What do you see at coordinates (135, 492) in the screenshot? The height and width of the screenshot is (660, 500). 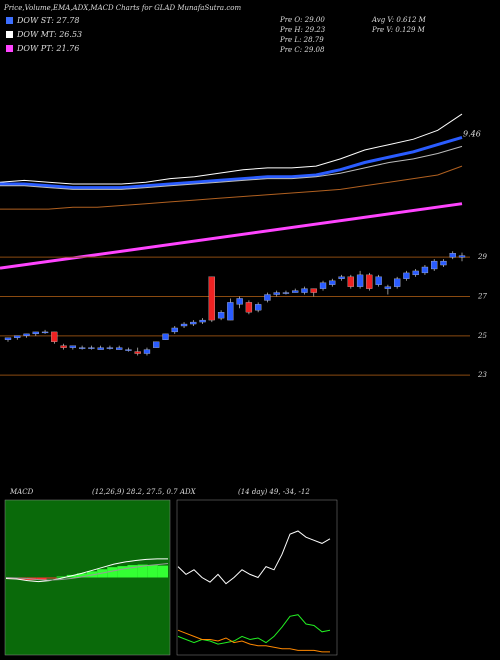 I see `macd-subtitle: (12,26,9) 28.2, 27.5, 0.7` at bounding box center [135, 492].